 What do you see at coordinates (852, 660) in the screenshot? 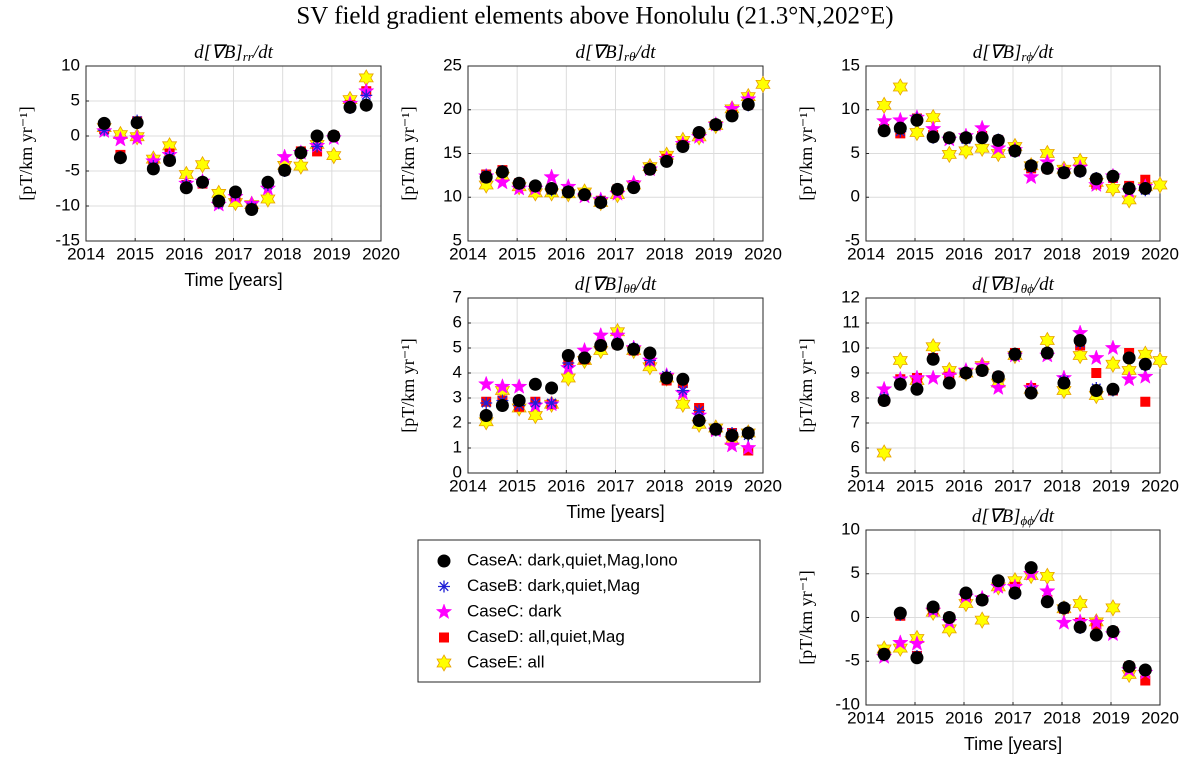
I see `y-tick-label: -5` at bounding box center [852, 660].